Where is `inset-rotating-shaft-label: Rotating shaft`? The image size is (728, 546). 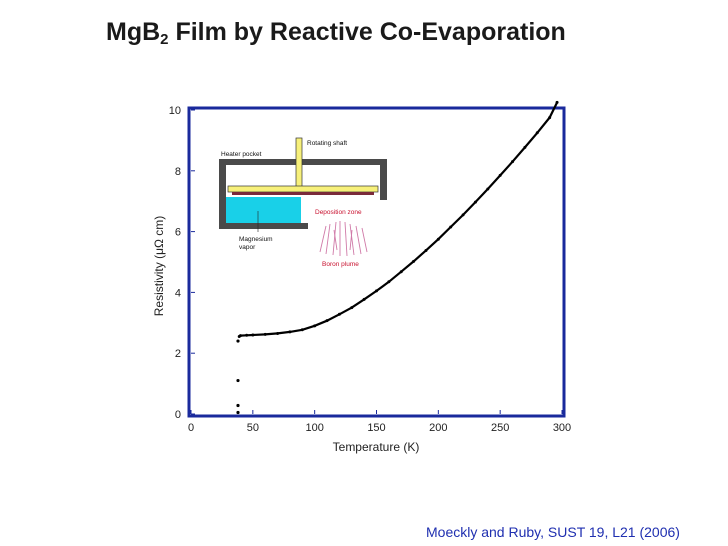
inset-rotating-shaft-label: Rotating shaft is located at coordinates (327, 143).